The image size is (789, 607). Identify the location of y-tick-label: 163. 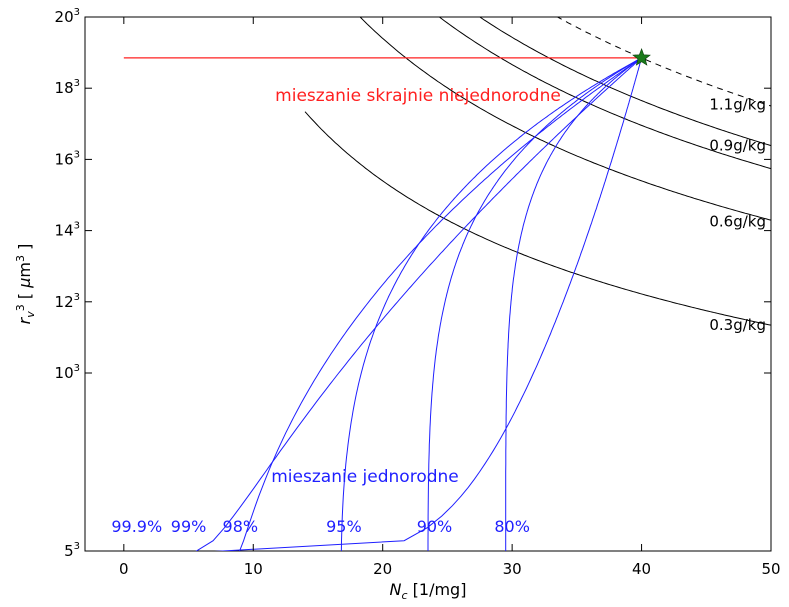
(67, 158).